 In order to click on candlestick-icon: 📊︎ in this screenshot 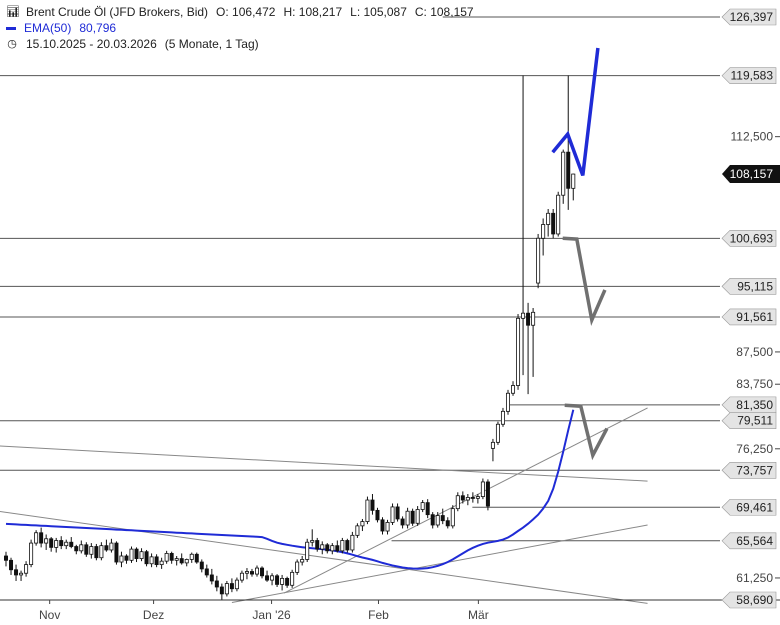, I will do `click(13, 12)`.